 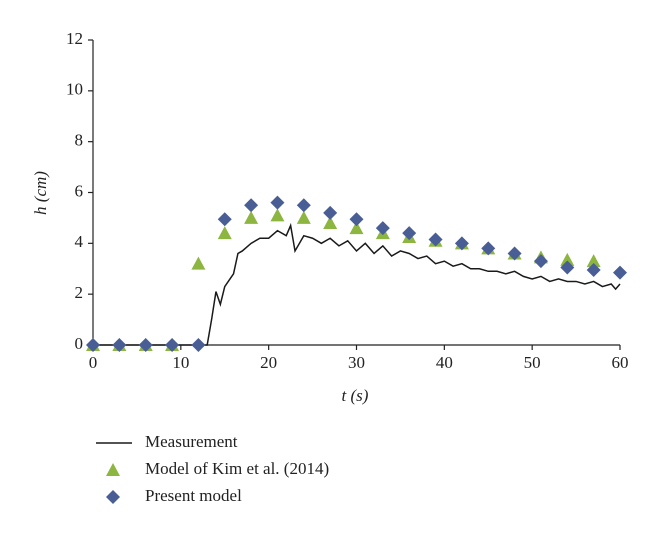 I want to click on y-tick-label: 0, so click(x=79, y=343).